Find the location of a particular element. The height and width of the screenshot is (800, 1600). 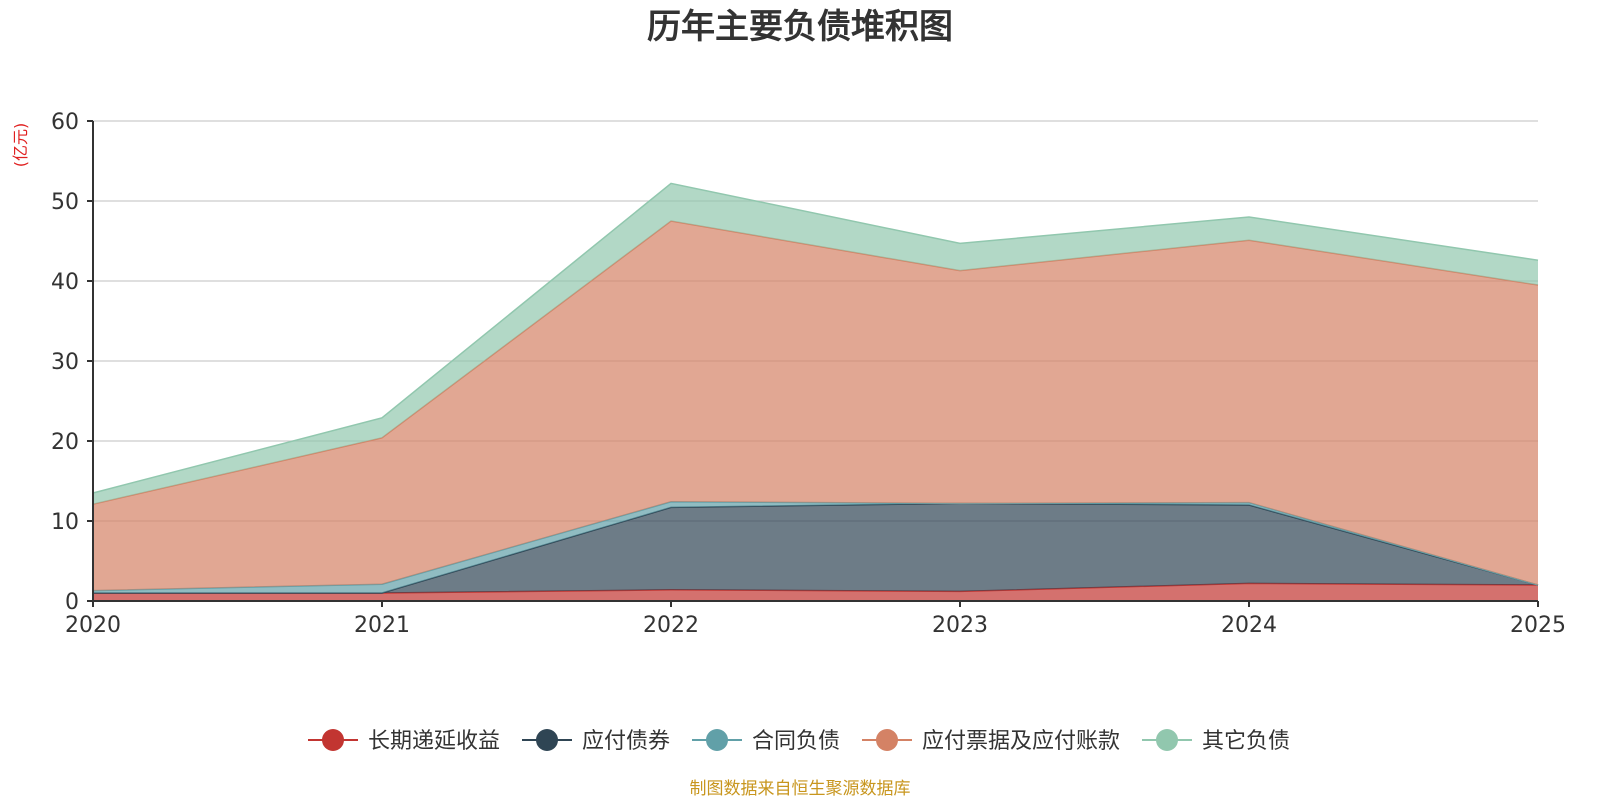

y-tick-labels: 0 10 20 30 40 50 60 is located at coordinates (65, 362).